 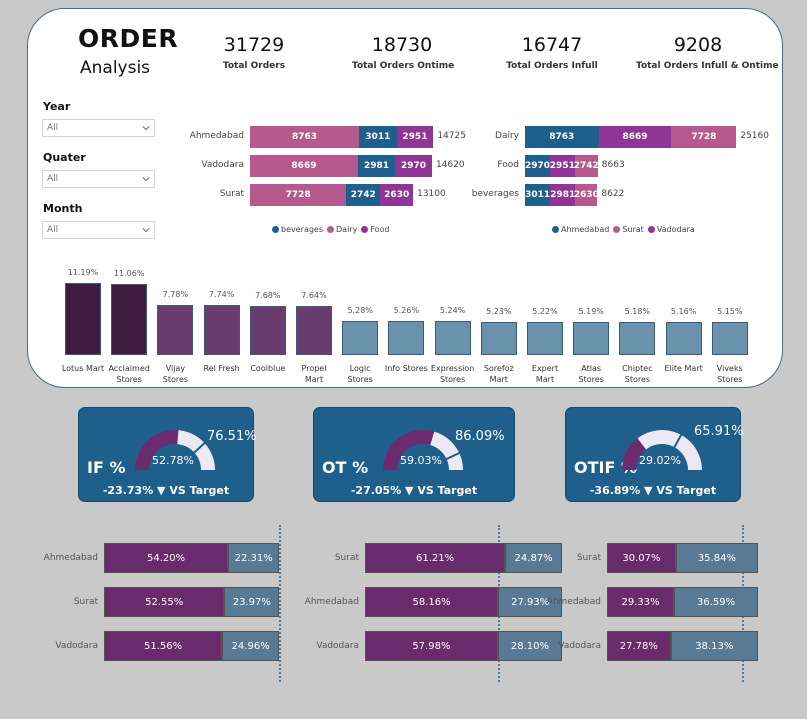 I want to click on bar-category-label: Food, so click(x=508, y=165).